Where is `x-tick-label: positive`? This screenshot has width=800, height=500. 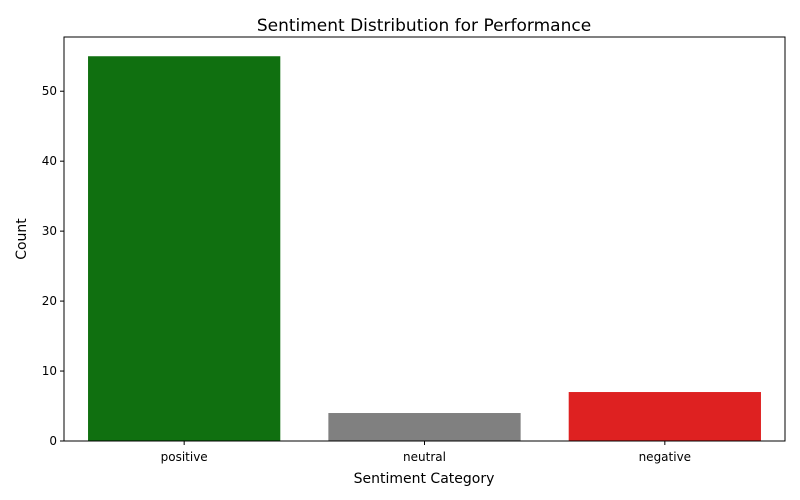 x-tick-label: positive is located at coordinates (184, 457).